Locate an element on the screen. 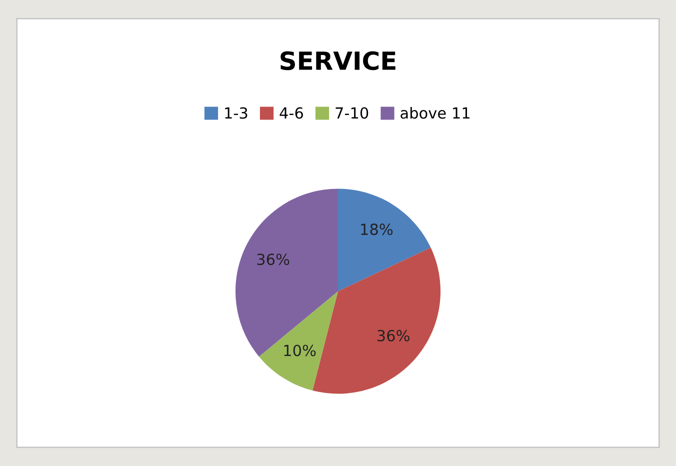 This screenshot has width=676, height=466. chart-title: SERVICE is located at coordinates (338, 60).